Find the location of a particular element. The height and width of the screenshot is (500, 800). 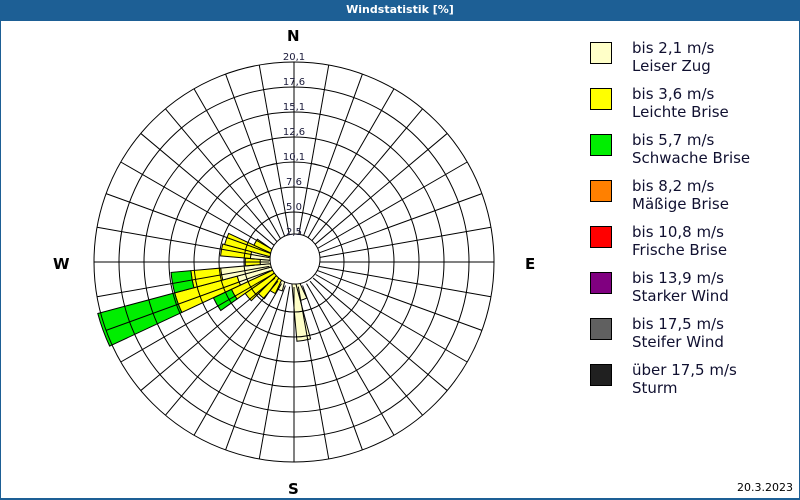

legend-range: bis 3,6 m/s is located at coordinates (673, 94).